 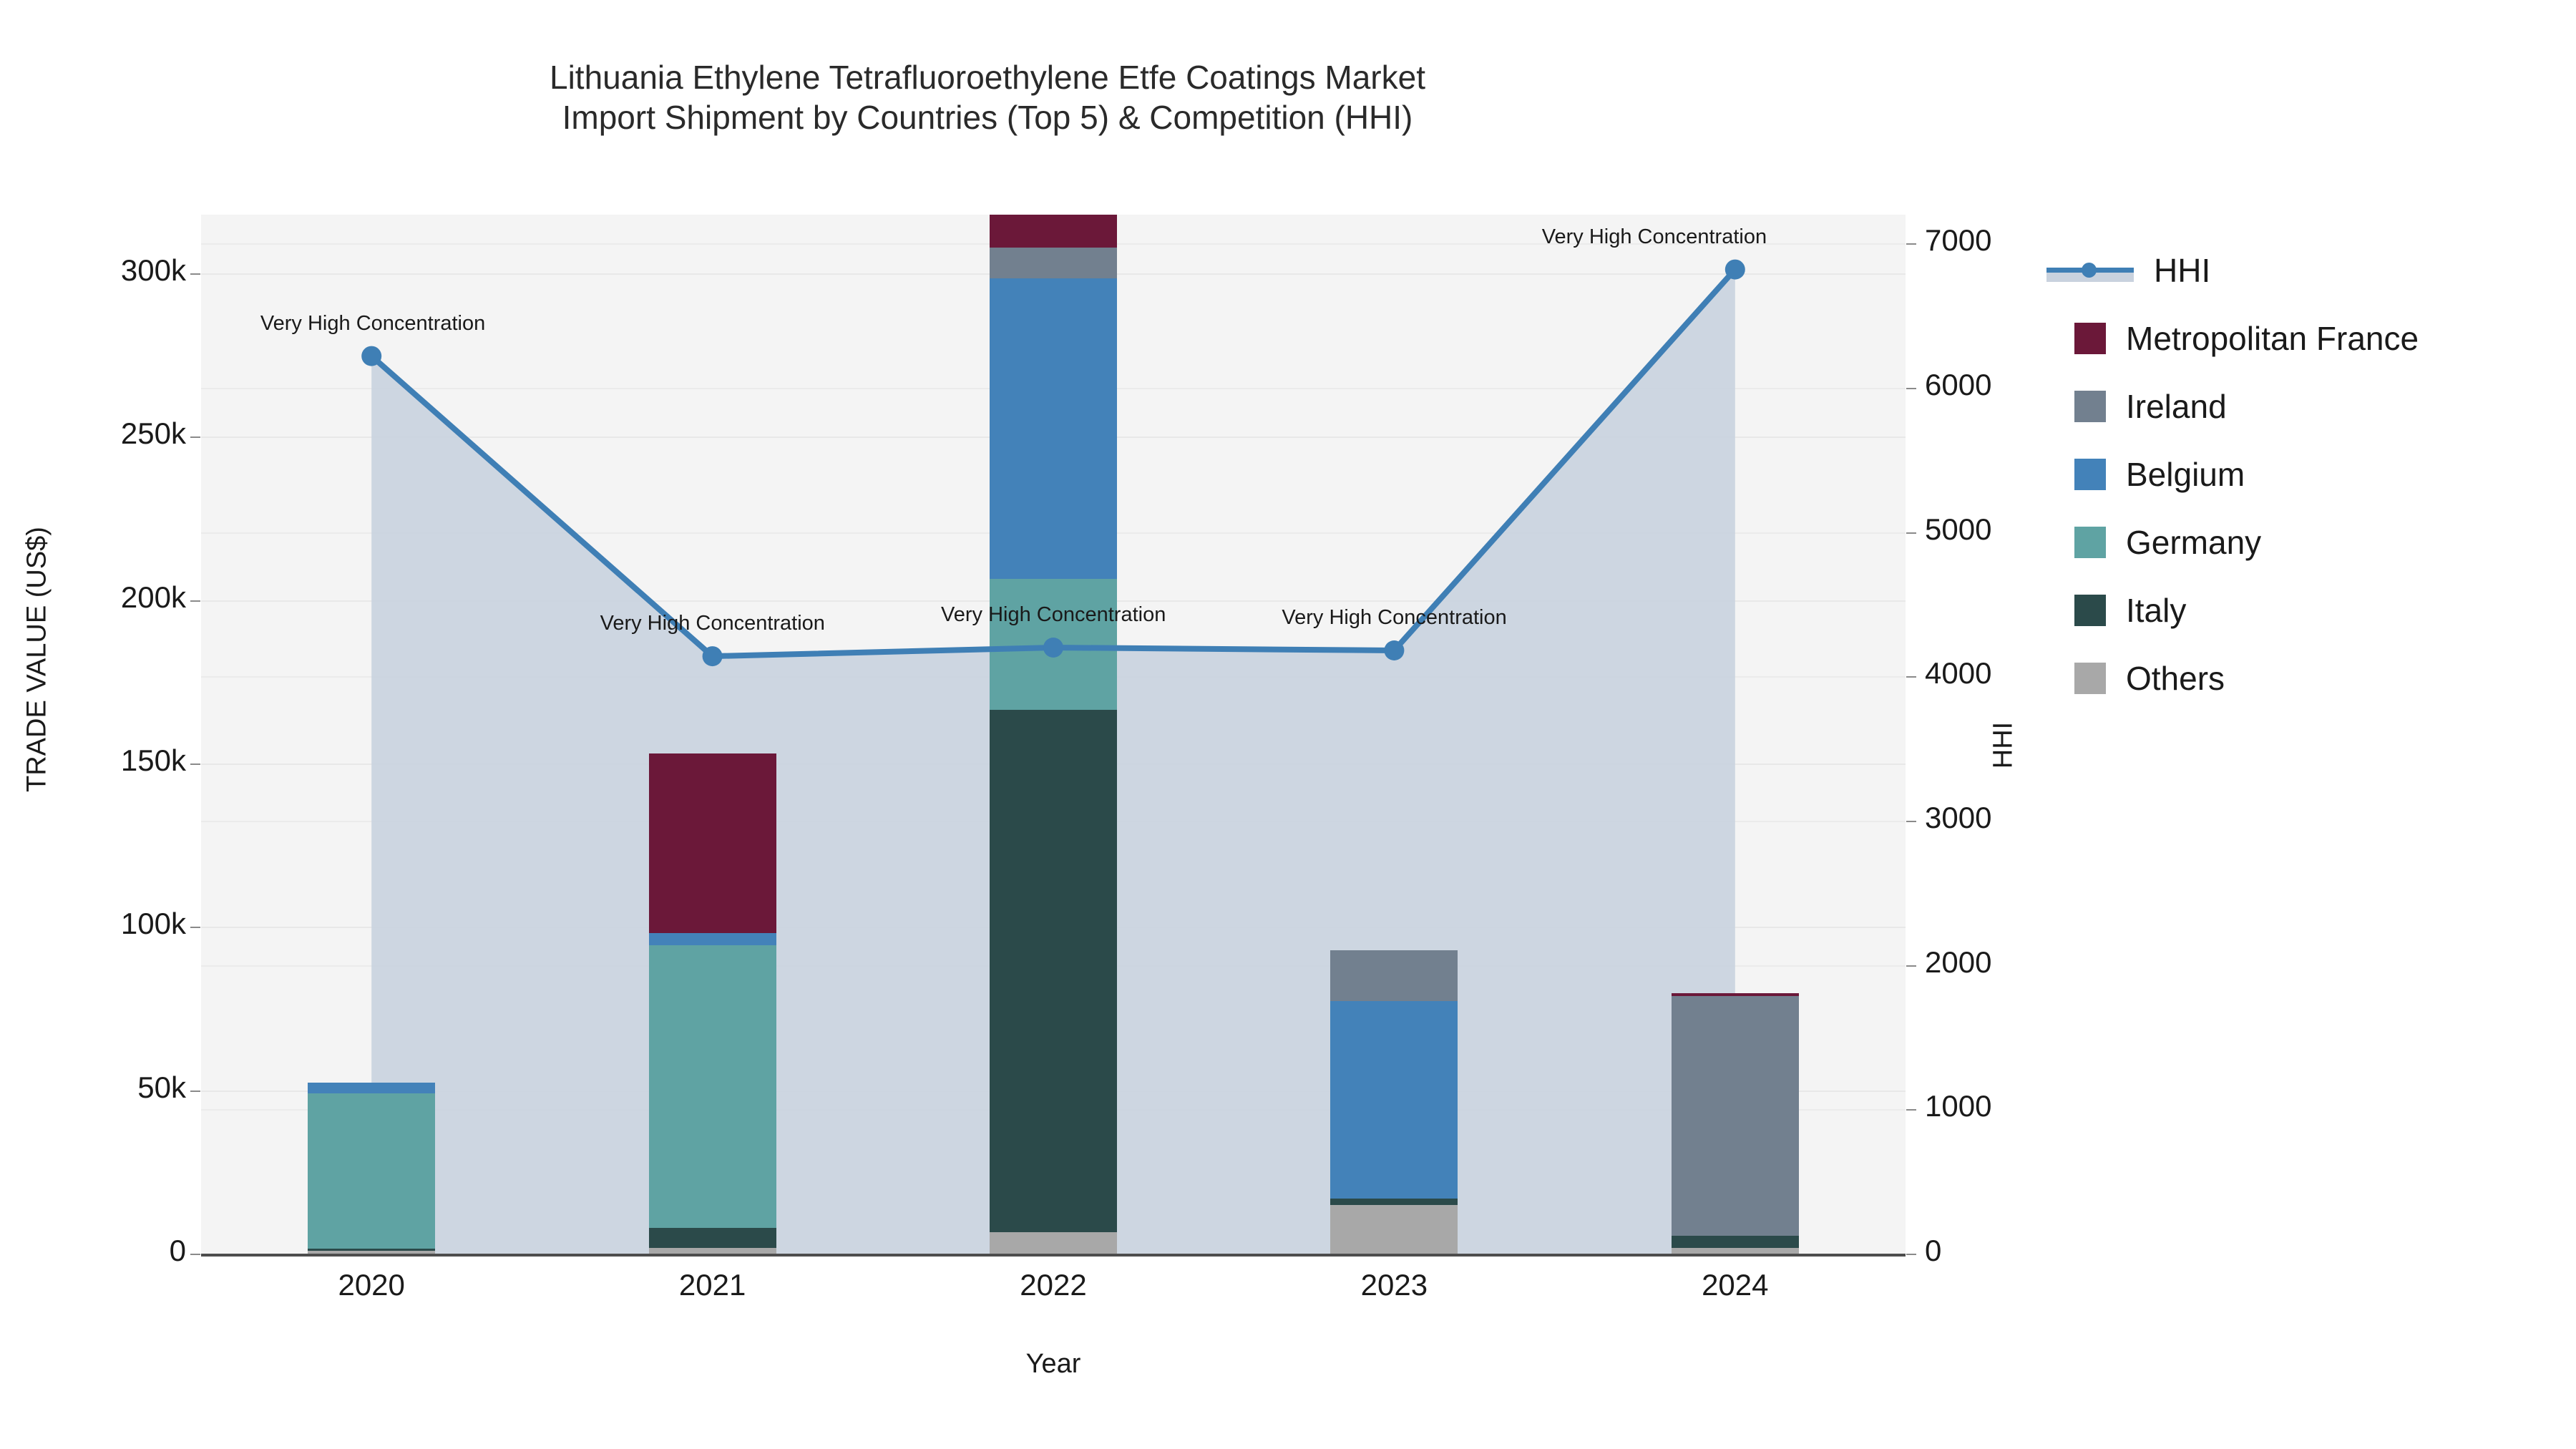 What do you see at coordinates (2296, 678) in the screenshot?
I see `legend-item-others: Others` at bounding box center [2296, 678].